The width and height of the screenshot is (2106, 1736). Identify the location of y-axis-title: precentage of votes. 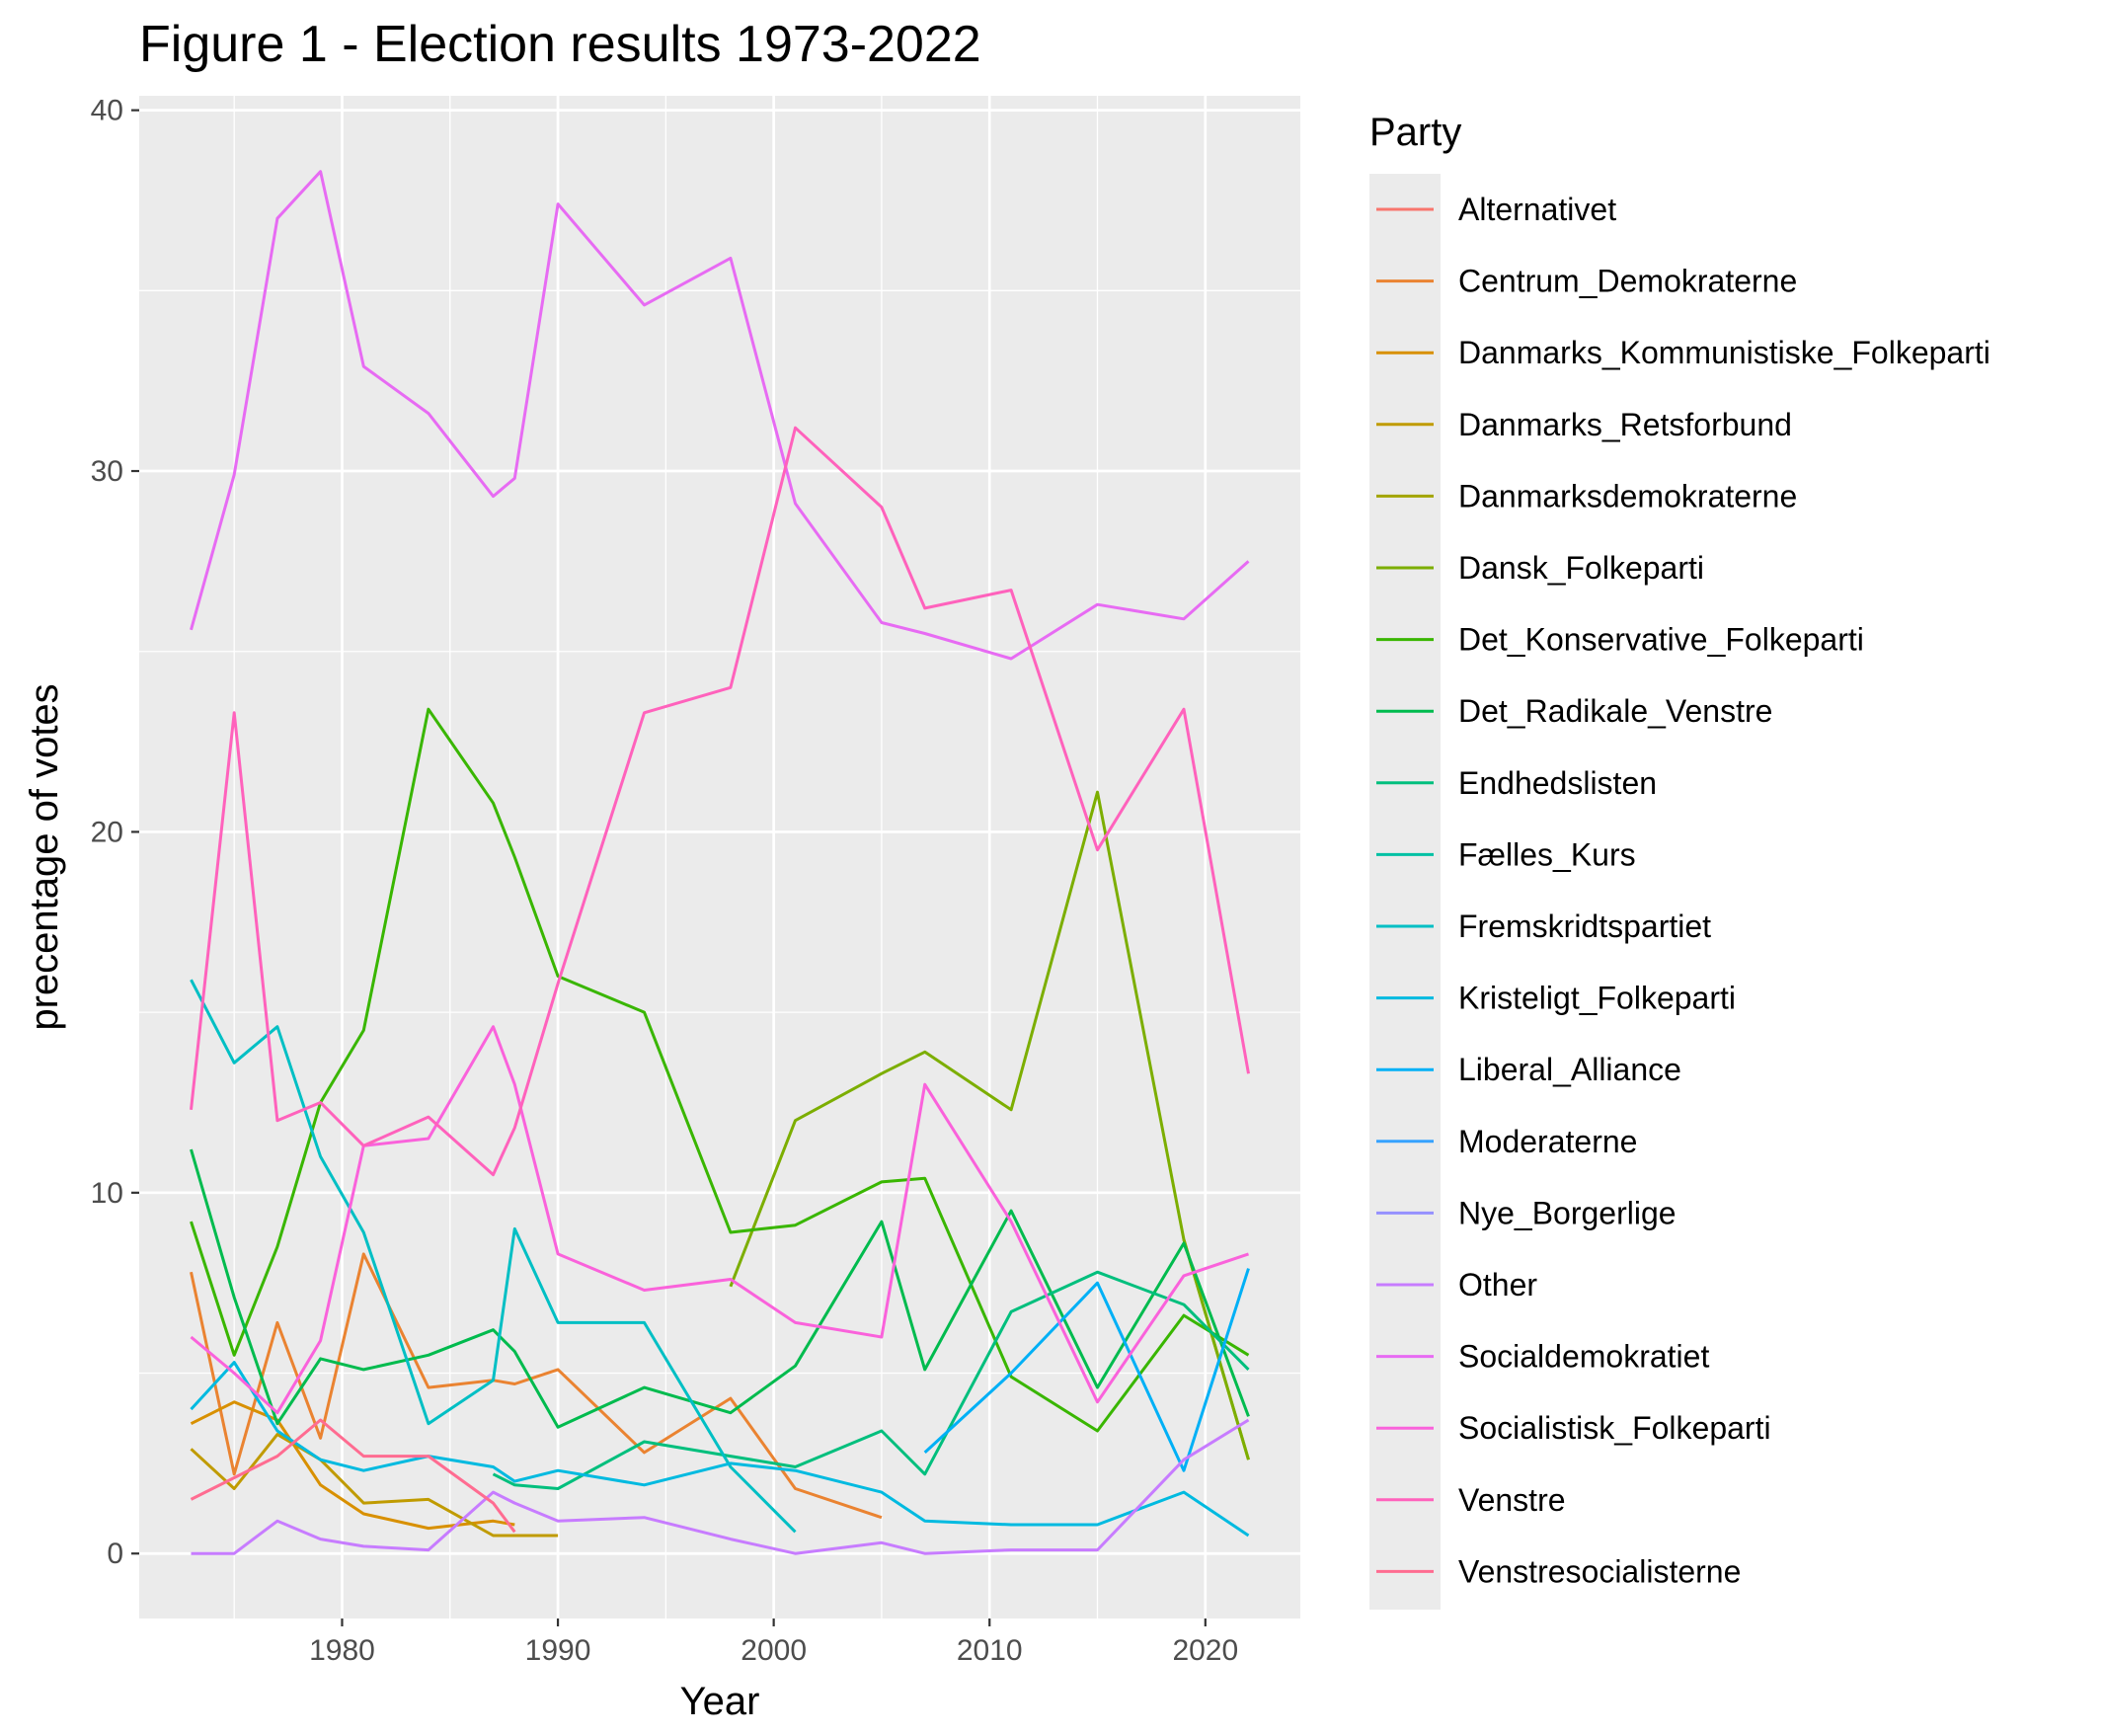
(44, 857).